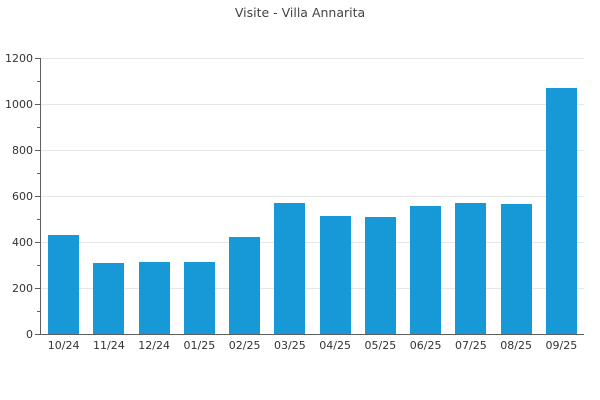 This screenshot has height=400, width=600. I want to click on x-tick-label: 07/25, so click(471, 345).